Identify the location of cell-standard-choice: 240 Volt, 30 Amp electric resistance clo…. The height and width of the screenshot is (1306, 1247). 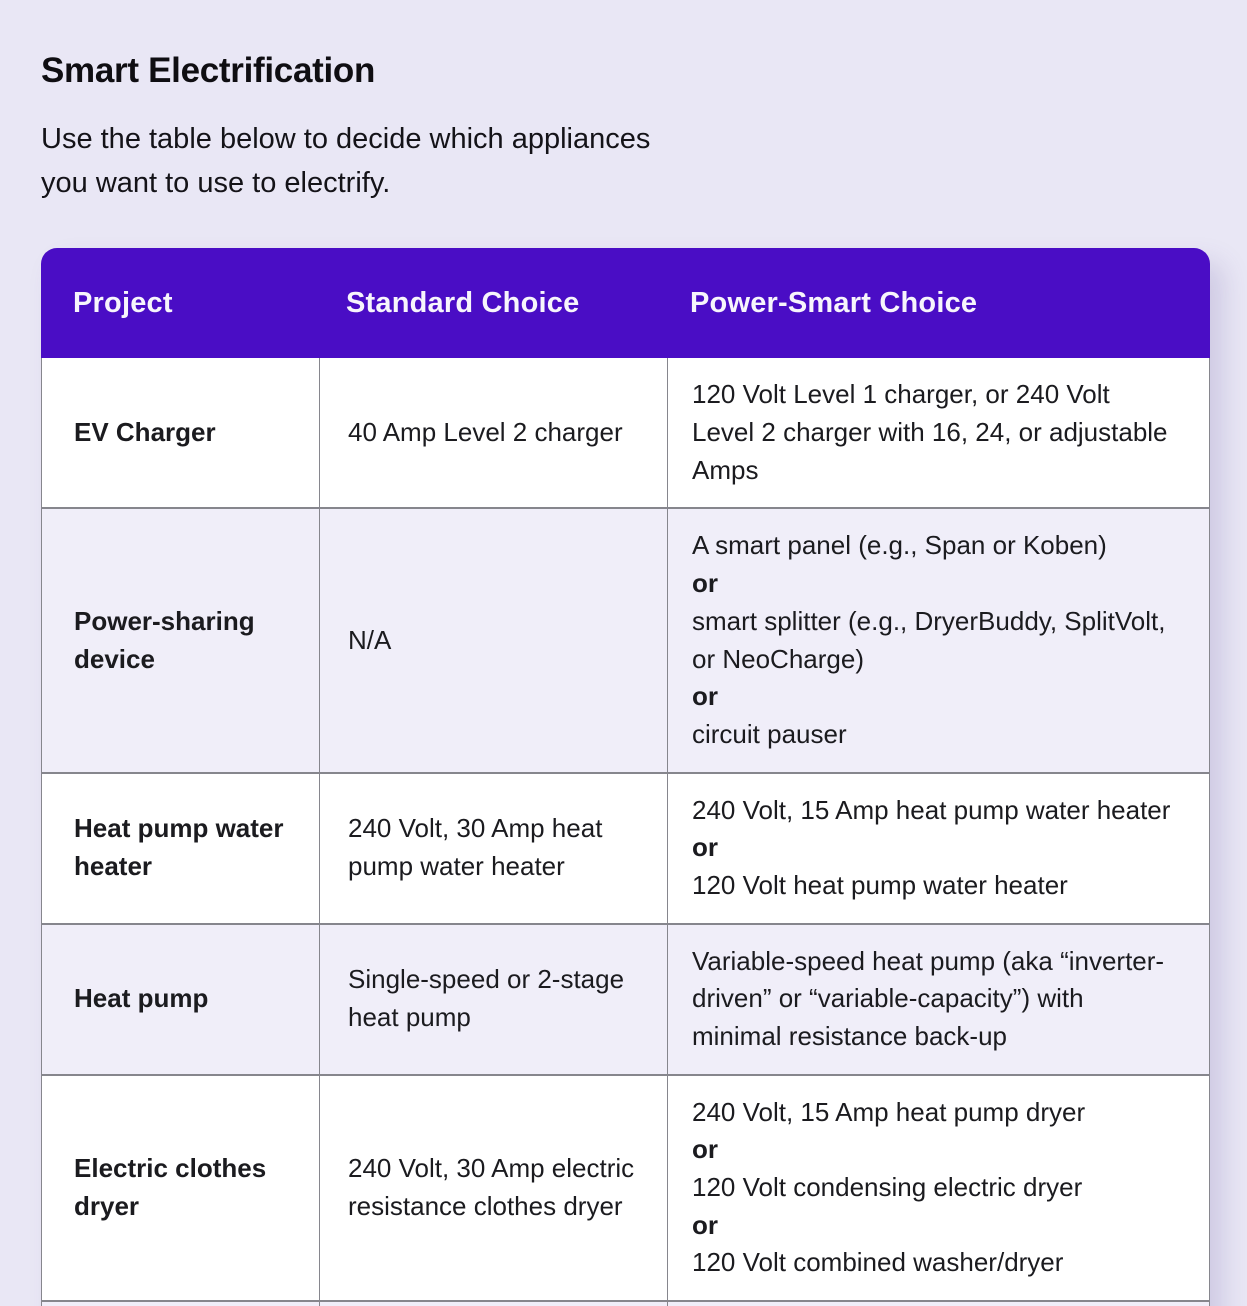
(493, 1188).